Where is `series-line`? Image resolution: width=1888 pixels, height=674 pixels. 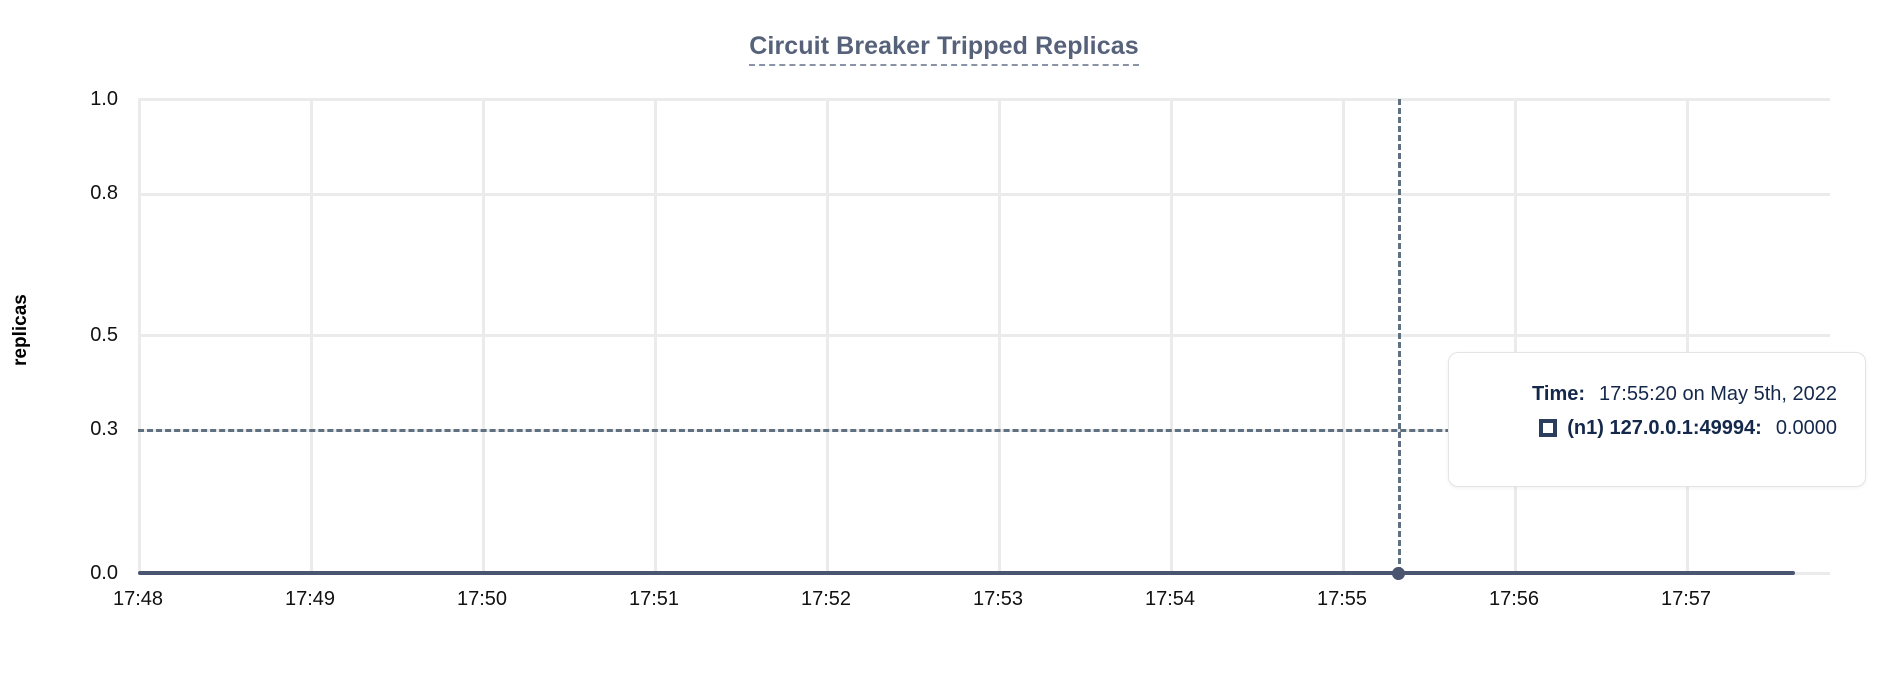 series-line is located at coordinates (966, 573).